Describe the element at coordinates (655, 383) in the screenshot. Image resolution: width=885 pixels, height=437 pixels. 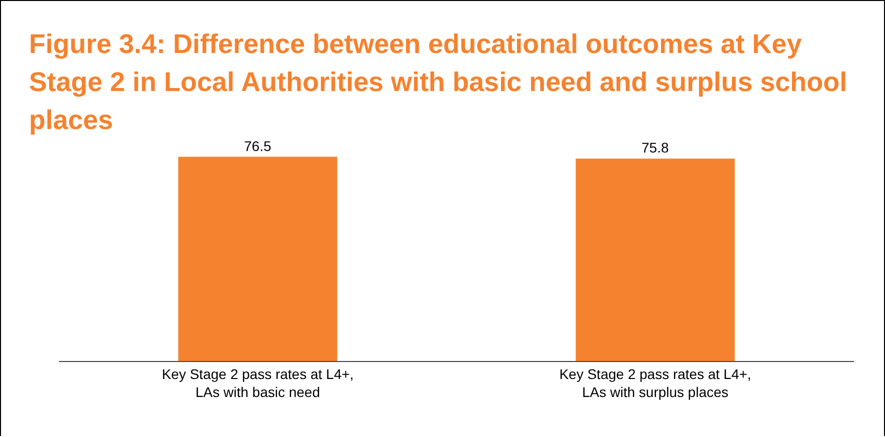
I see `x-tick-label: Key Stage 2 pass rates at L4+, LAs with surplus places` at that location.